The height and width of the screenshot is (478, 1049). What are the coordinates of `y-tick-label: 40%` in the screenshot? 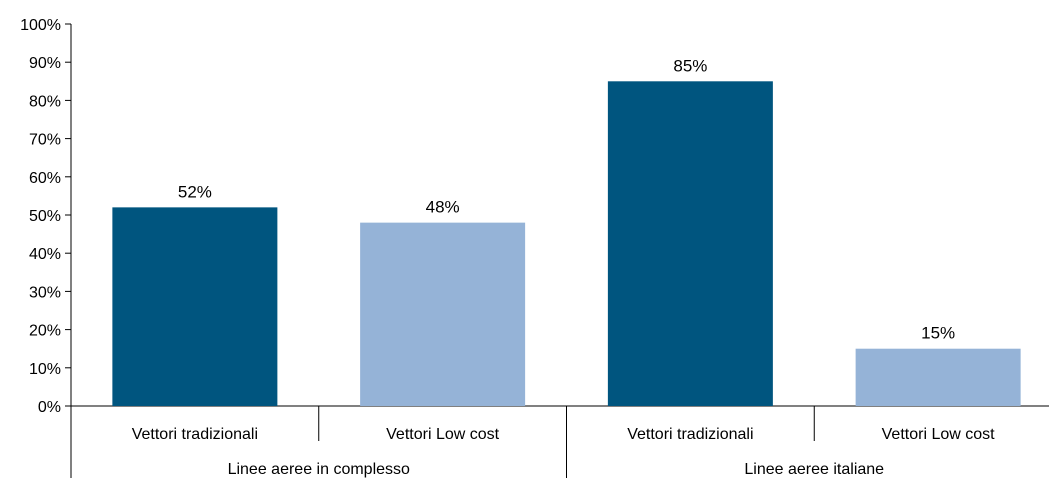 It's located at (45, 254).